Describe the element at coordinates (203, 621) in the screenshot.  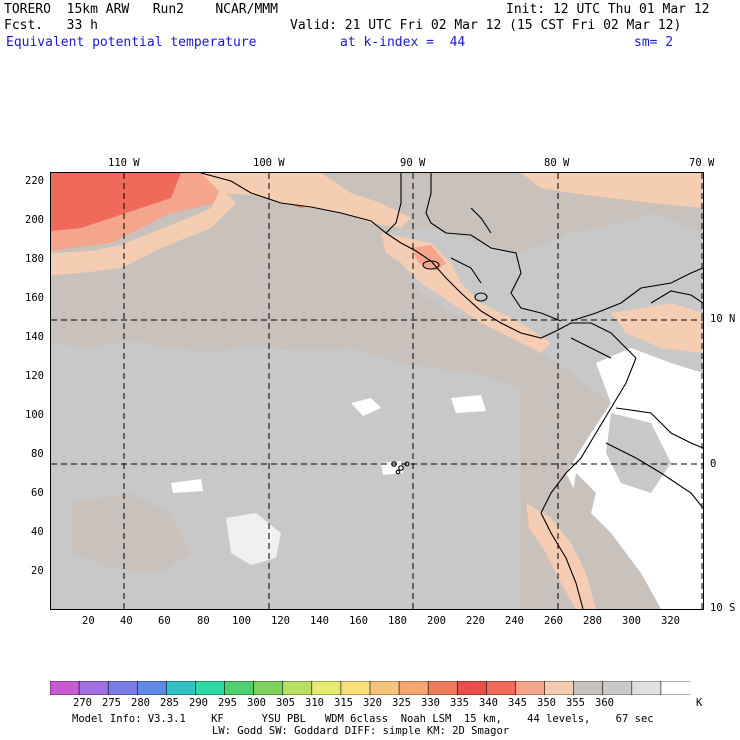
I see `grid-x-80: 80` at that location.